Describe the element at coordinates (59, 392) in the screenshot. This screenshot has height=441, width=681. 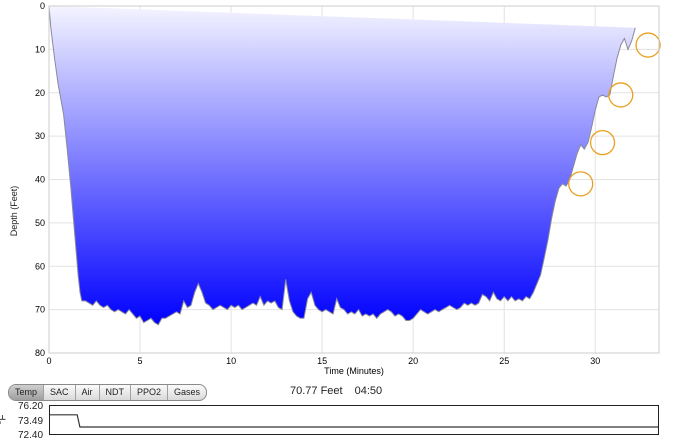
I see `tab-sac: SAC` at that location.